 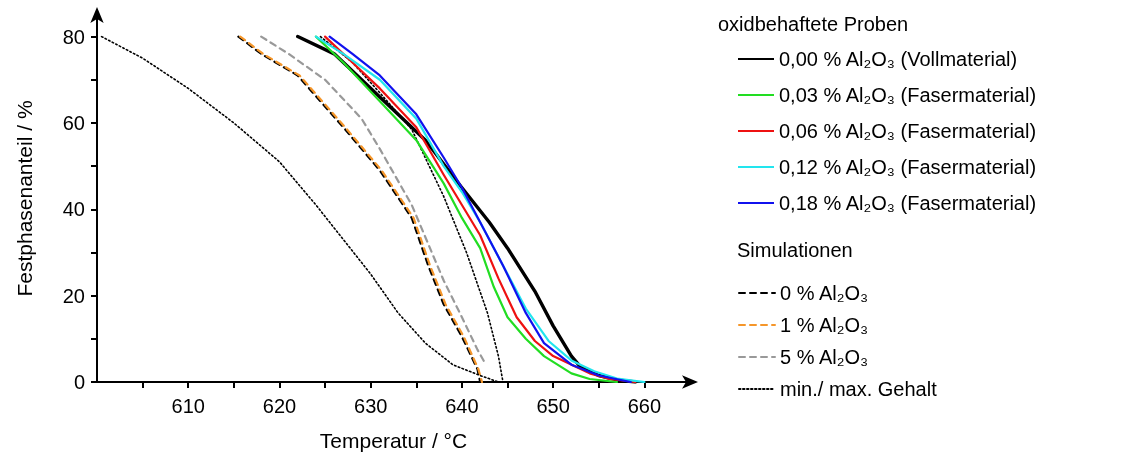 I want to click on legend-label: 0,12 % Al₂O₃ (Fasermaterial), so click(x=908, y=167).